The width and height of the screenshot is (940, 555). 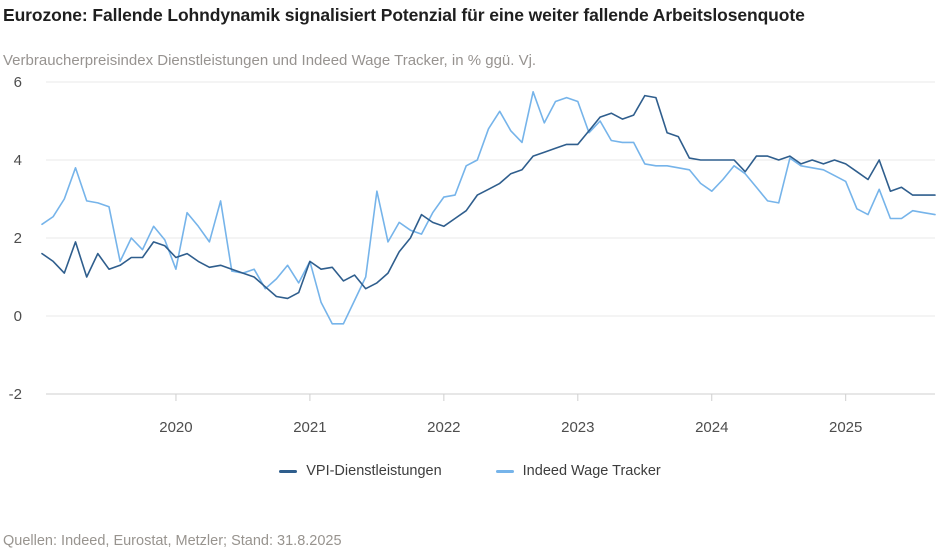 I want to click on legend-item-indeed-wage-tracker: Indeed Wage Tracker, so click(x=578, y=471).